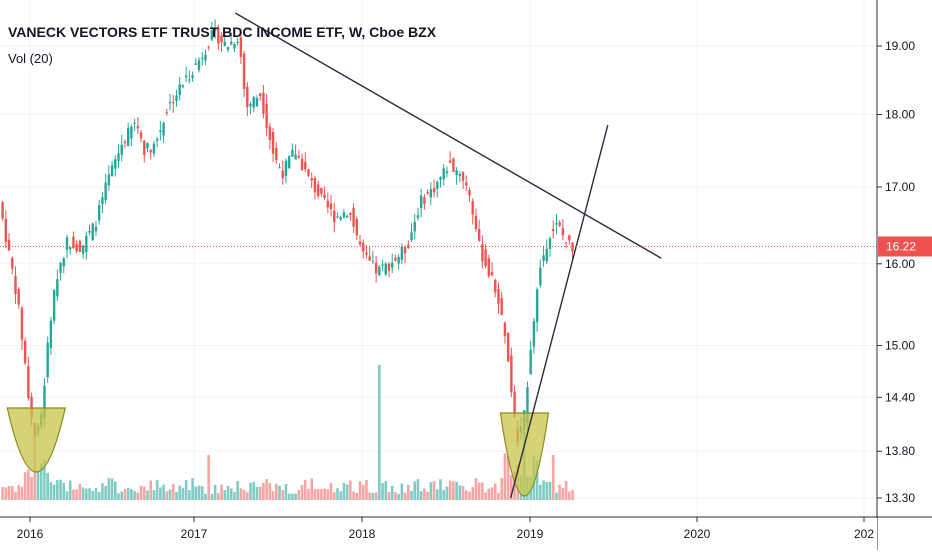 The height and width of the screenshot is (555, 932). Describe the element at coordinates (900, 187) in the screenshot. I see `price-tick-label: 17.00` at that location.